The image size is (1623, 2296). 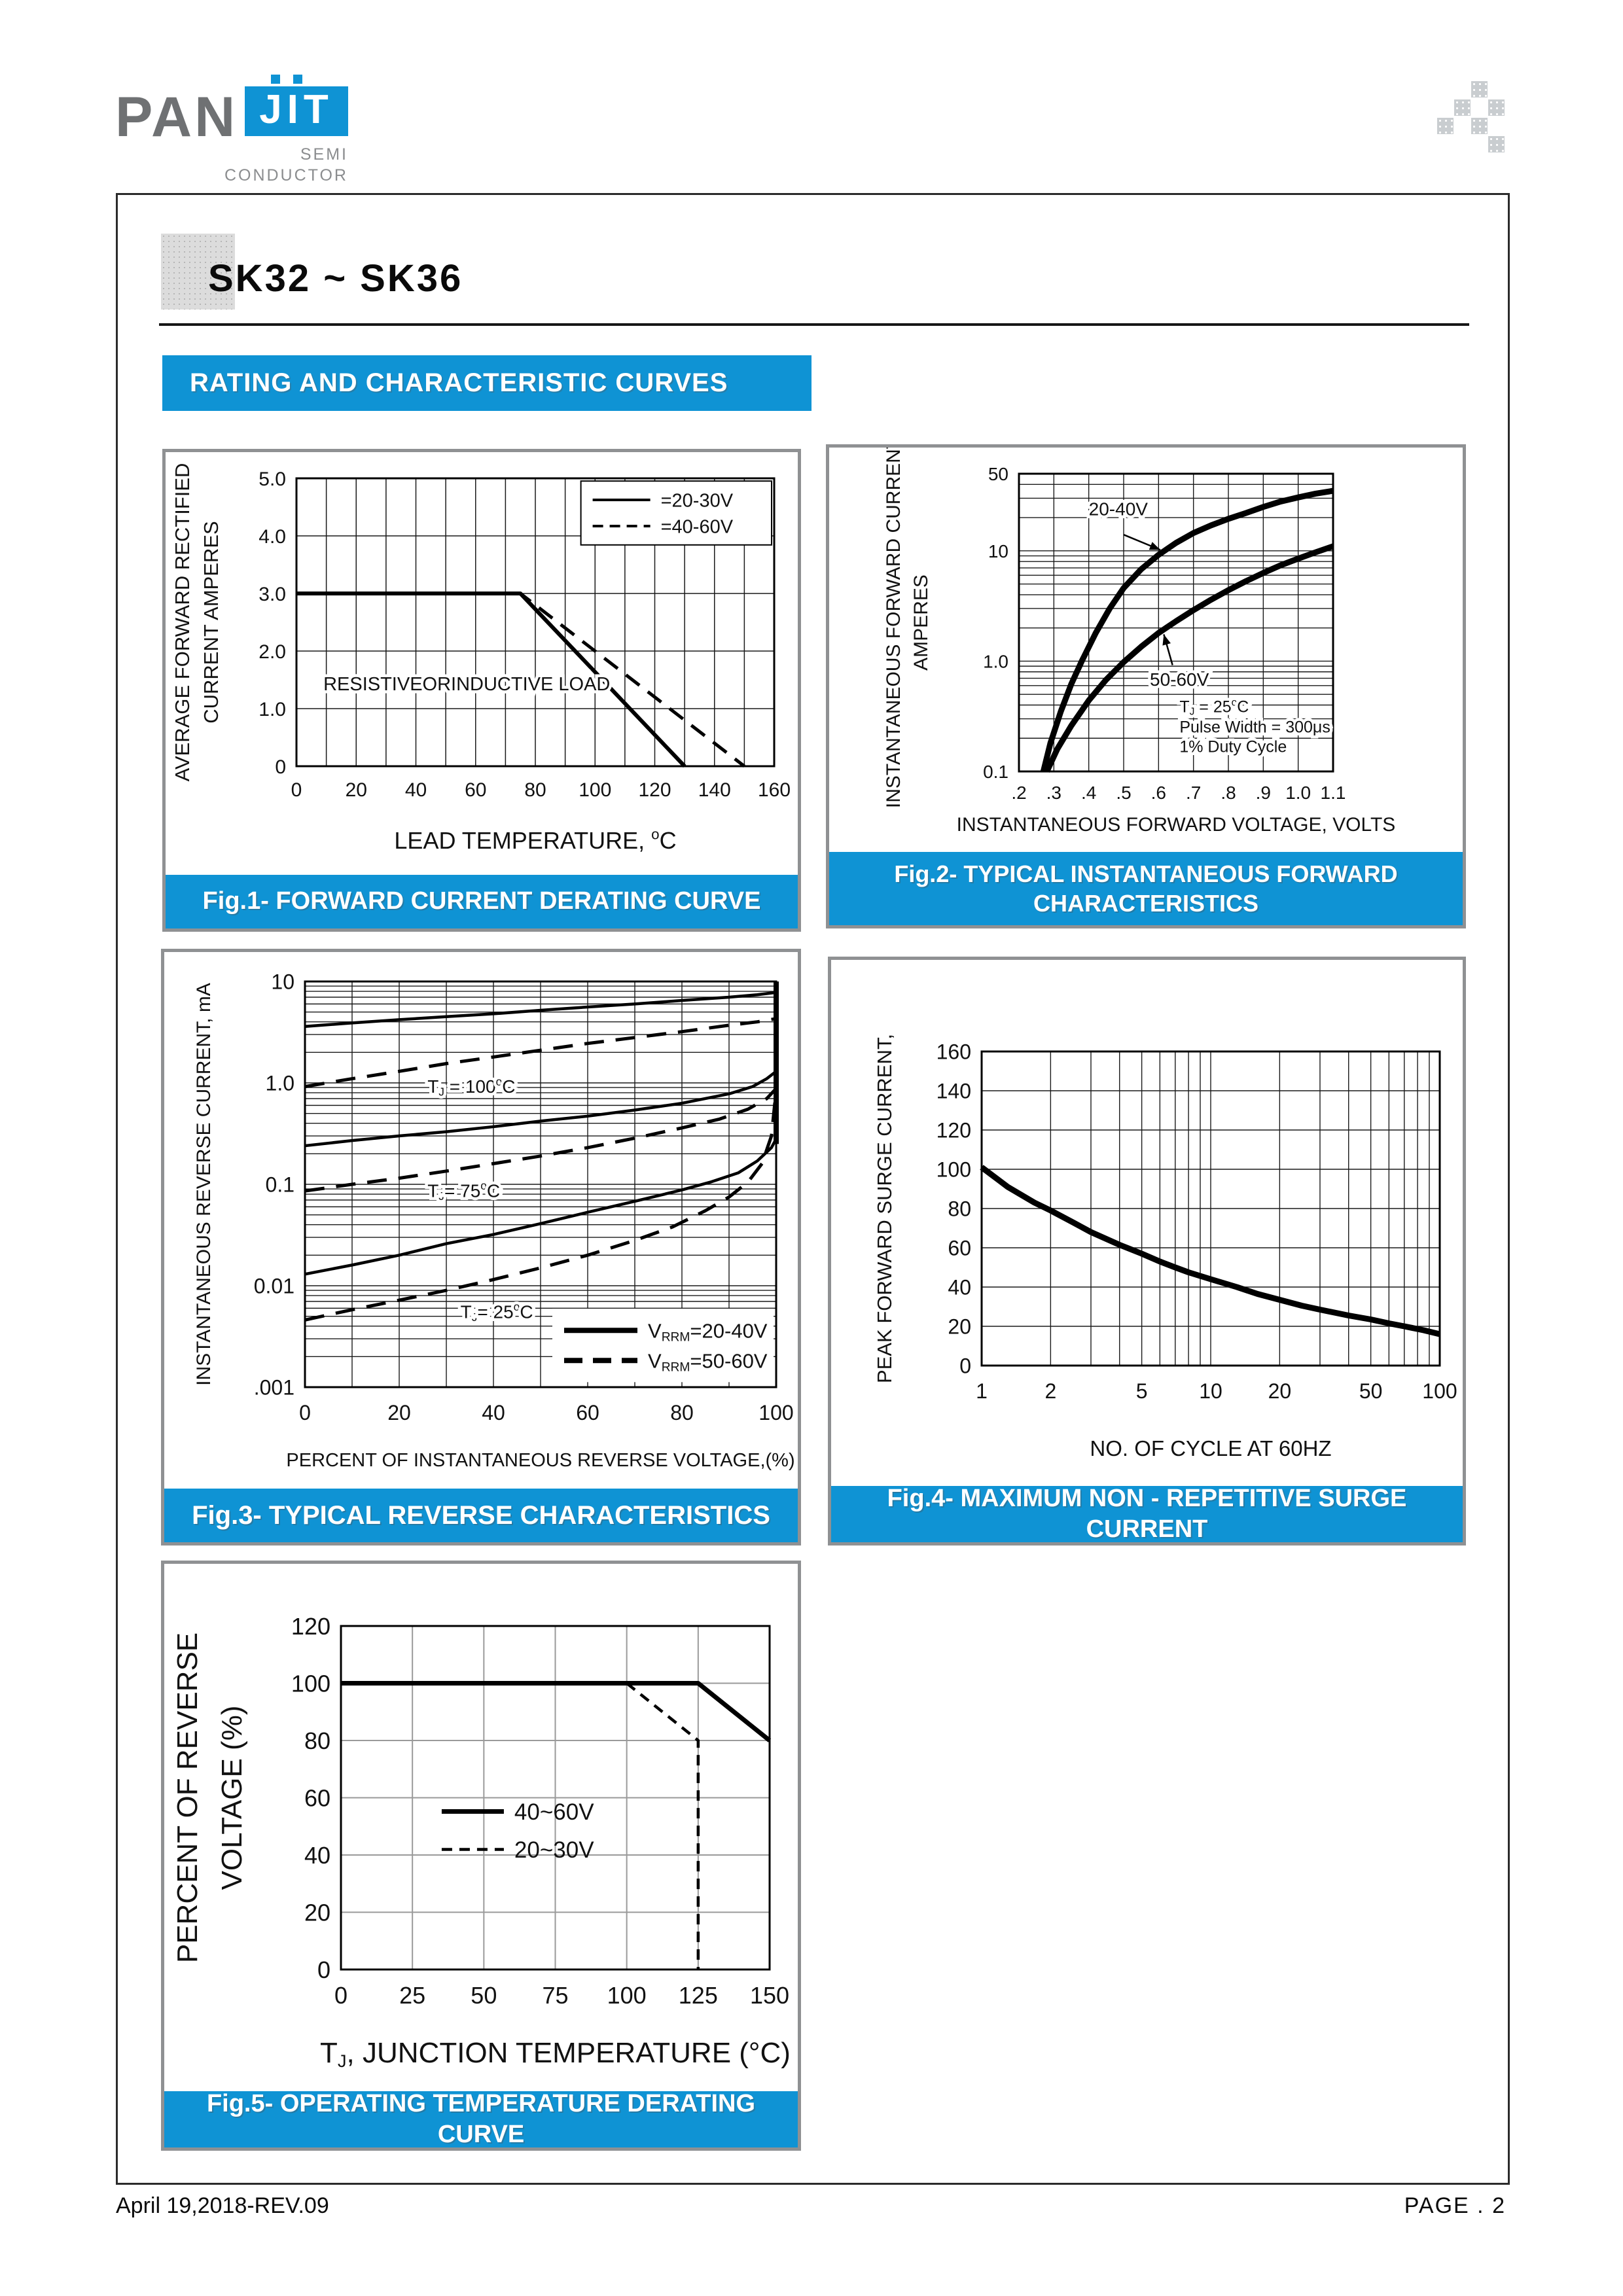 What do you see at coordinates (272, 537) in the screenshot?
I see `svg-text: 4.0` at bounding box center [272, 537].